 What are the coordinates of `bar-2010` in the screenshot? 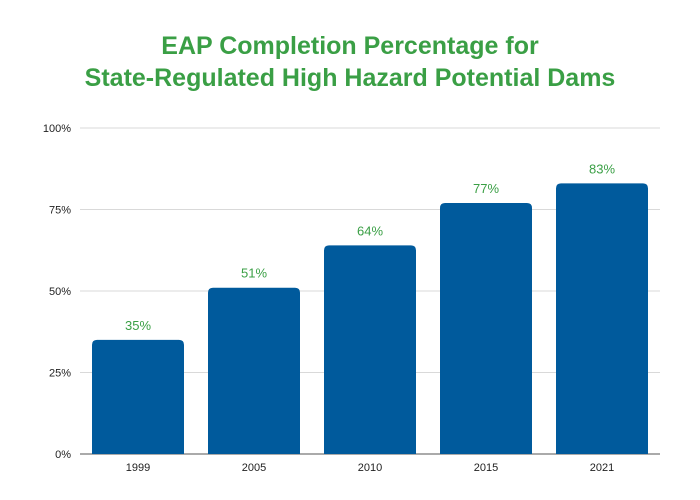 It's located at (370, 349).